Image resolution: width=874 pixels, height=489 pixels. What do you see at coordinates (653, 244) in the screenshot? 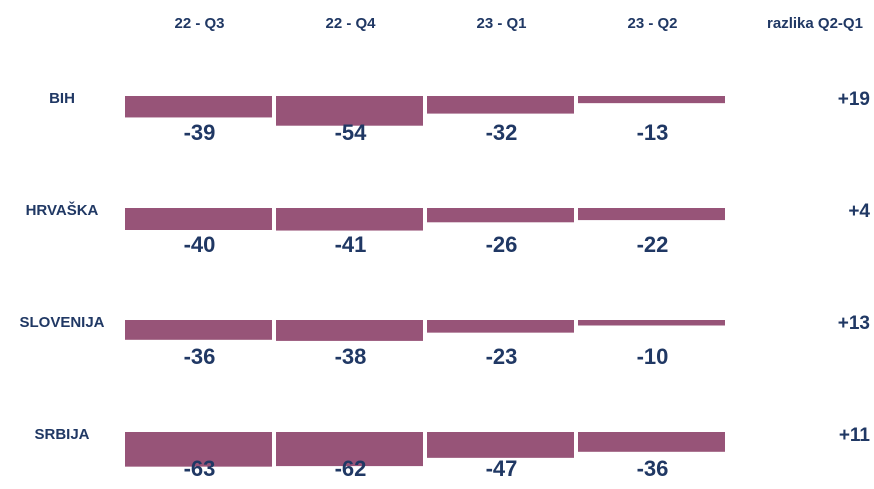
I see `value-label: -22` at bounding box center [653, 244].